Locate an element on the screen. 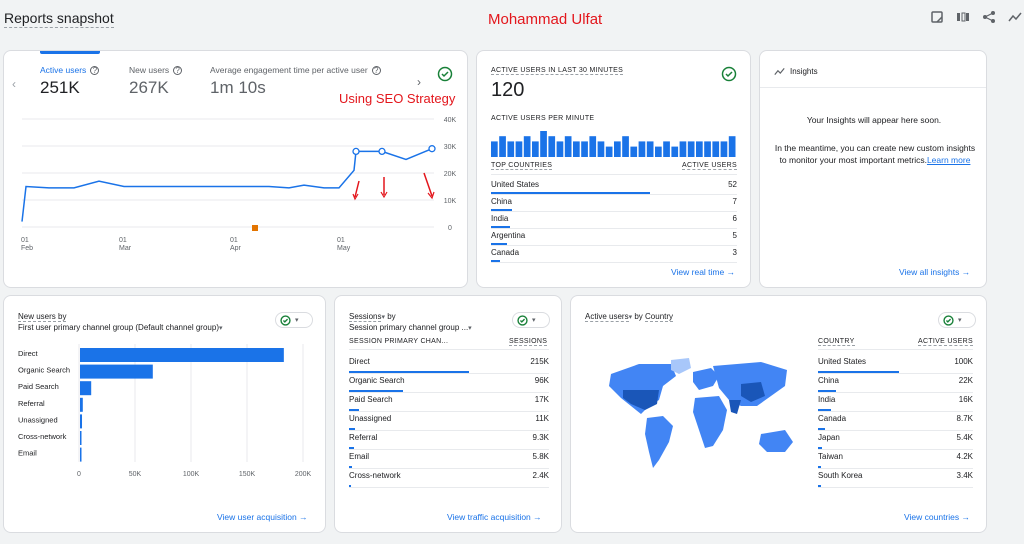 Image resolution: width=1024 pixels, height=544 pixels. compare-icon is located at coordinates (963, 17).